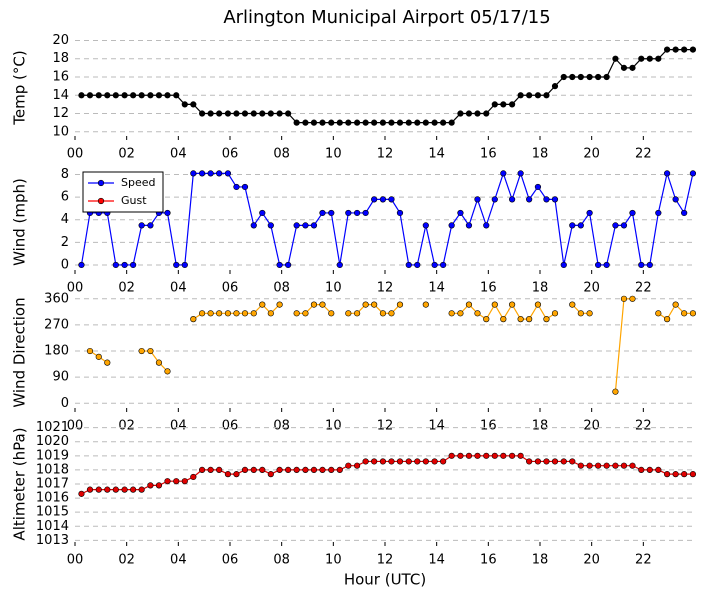 Image resolution: width=705 pixels, height=594 pixels. I want to click on x-tick-label: 06, so click(230, 426).